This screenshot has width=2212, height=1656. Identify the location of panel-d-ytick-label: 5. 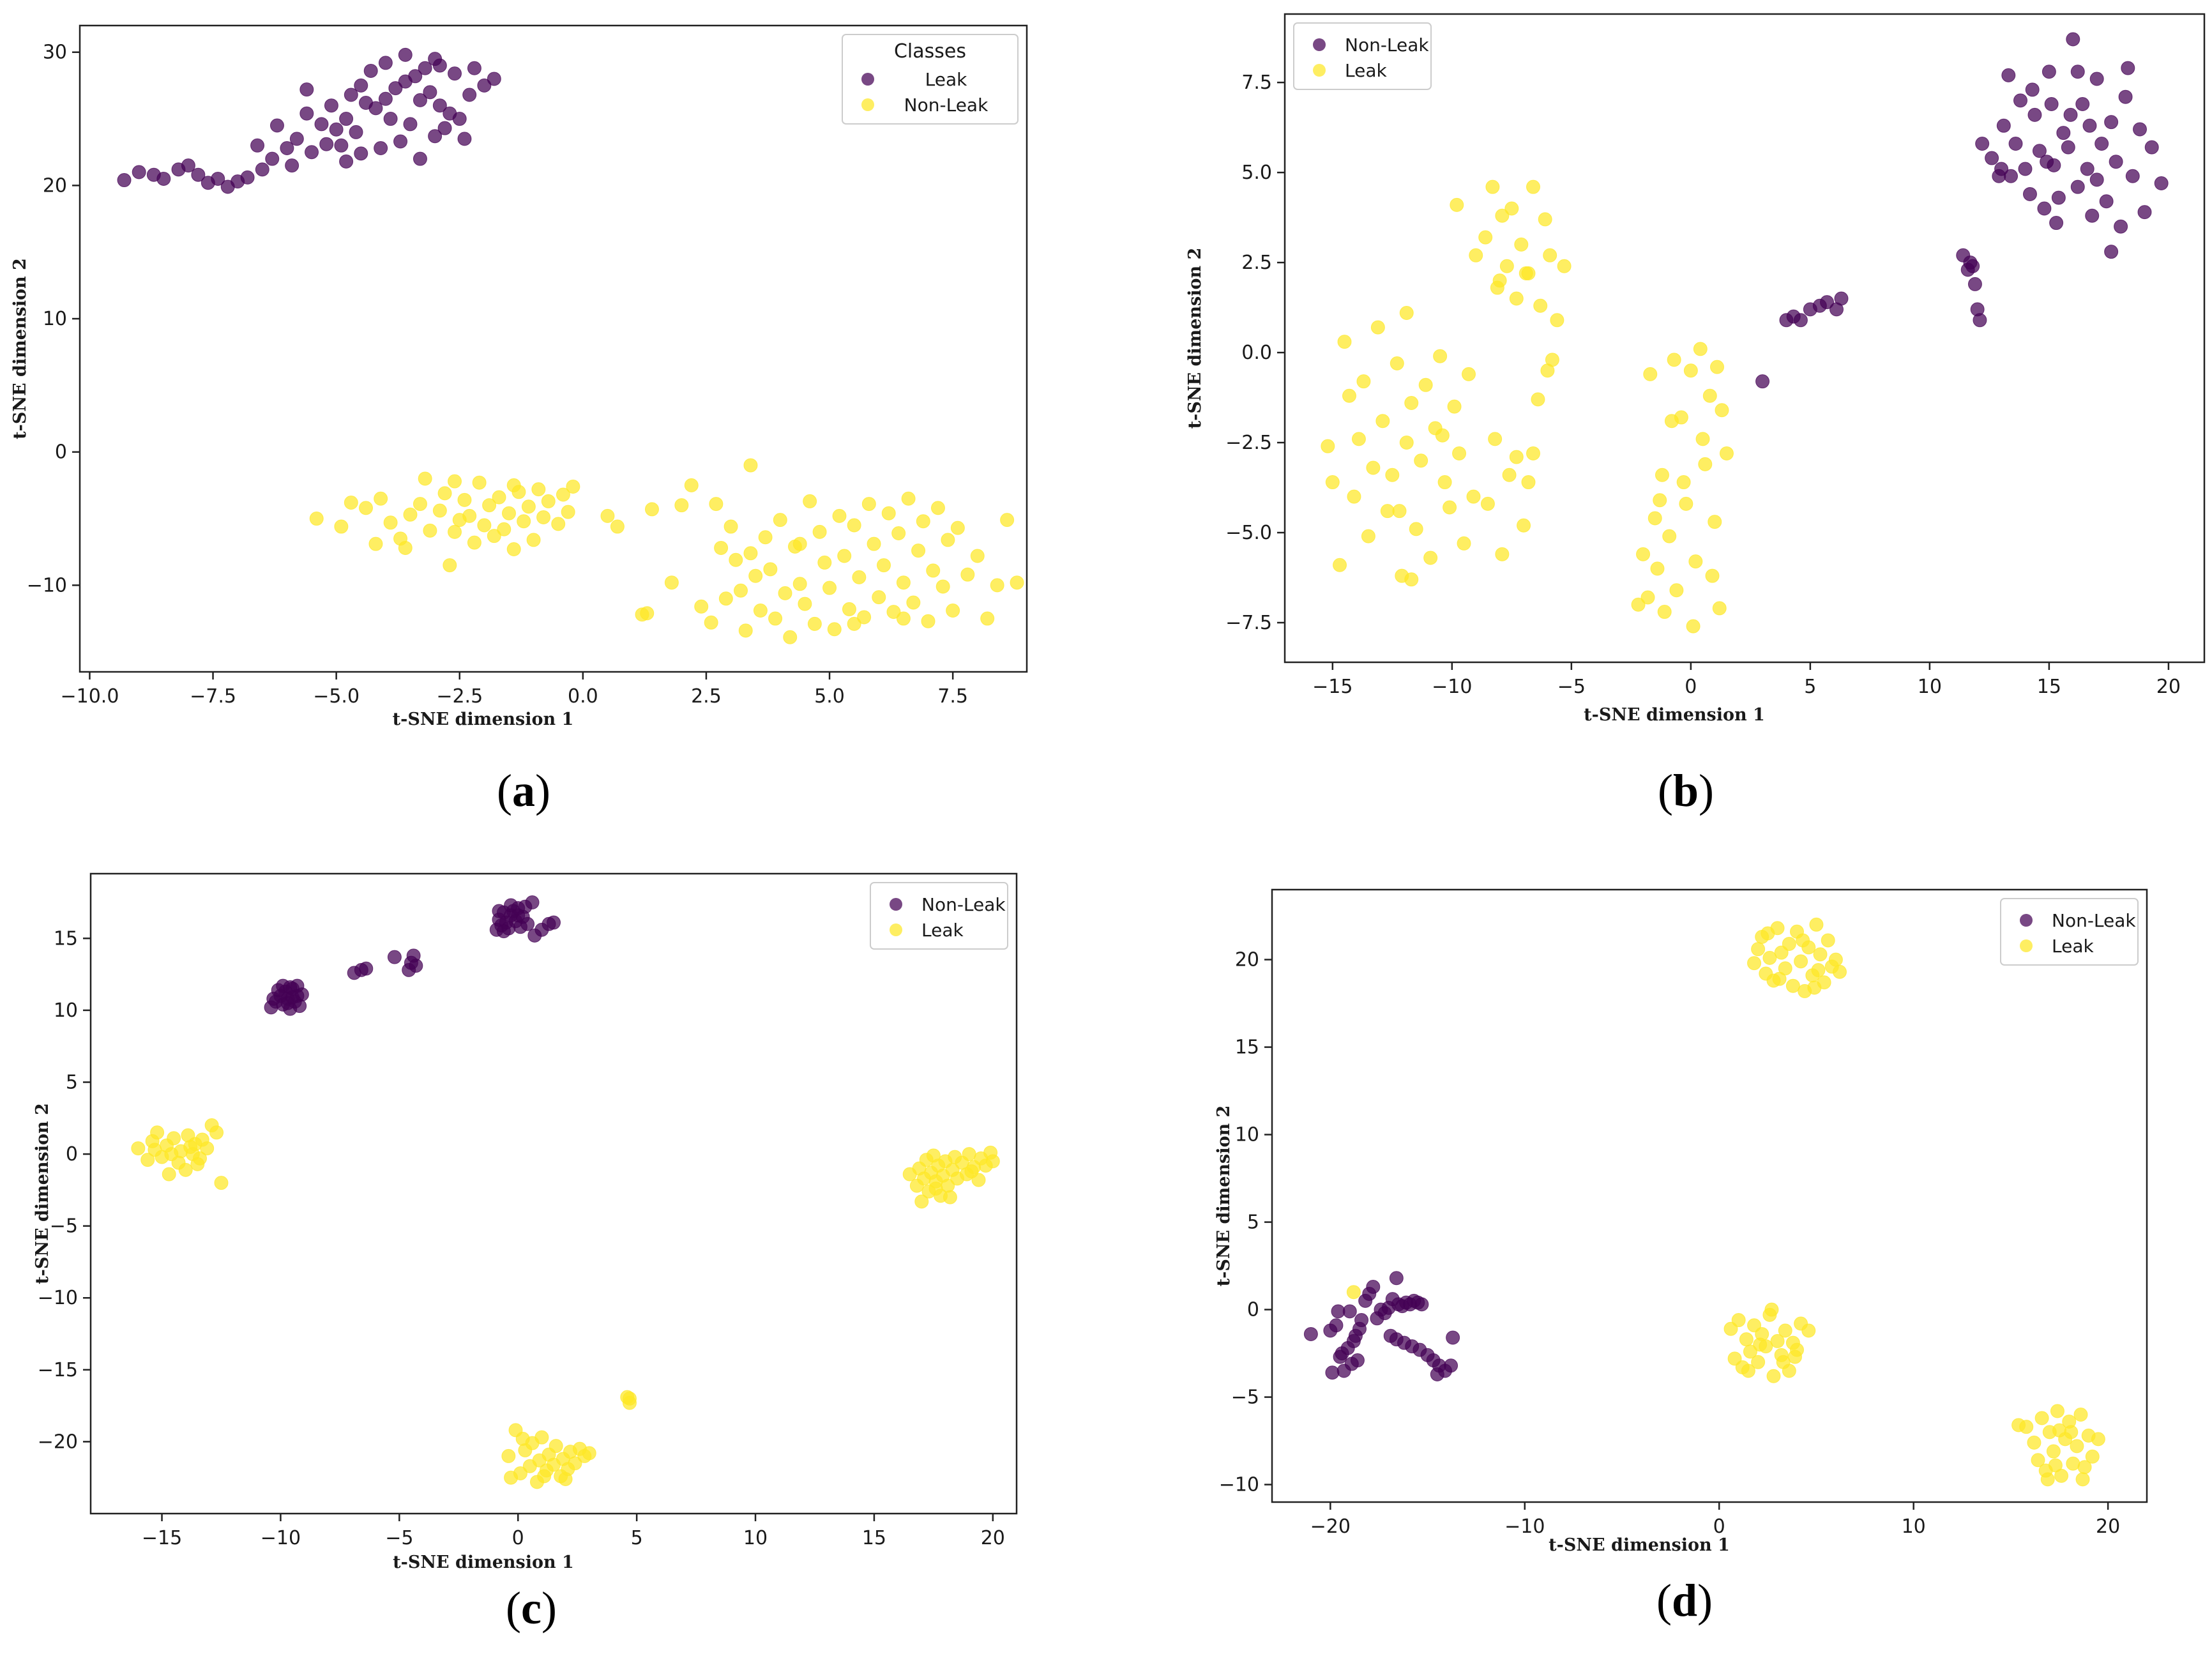
(1253, 1223).